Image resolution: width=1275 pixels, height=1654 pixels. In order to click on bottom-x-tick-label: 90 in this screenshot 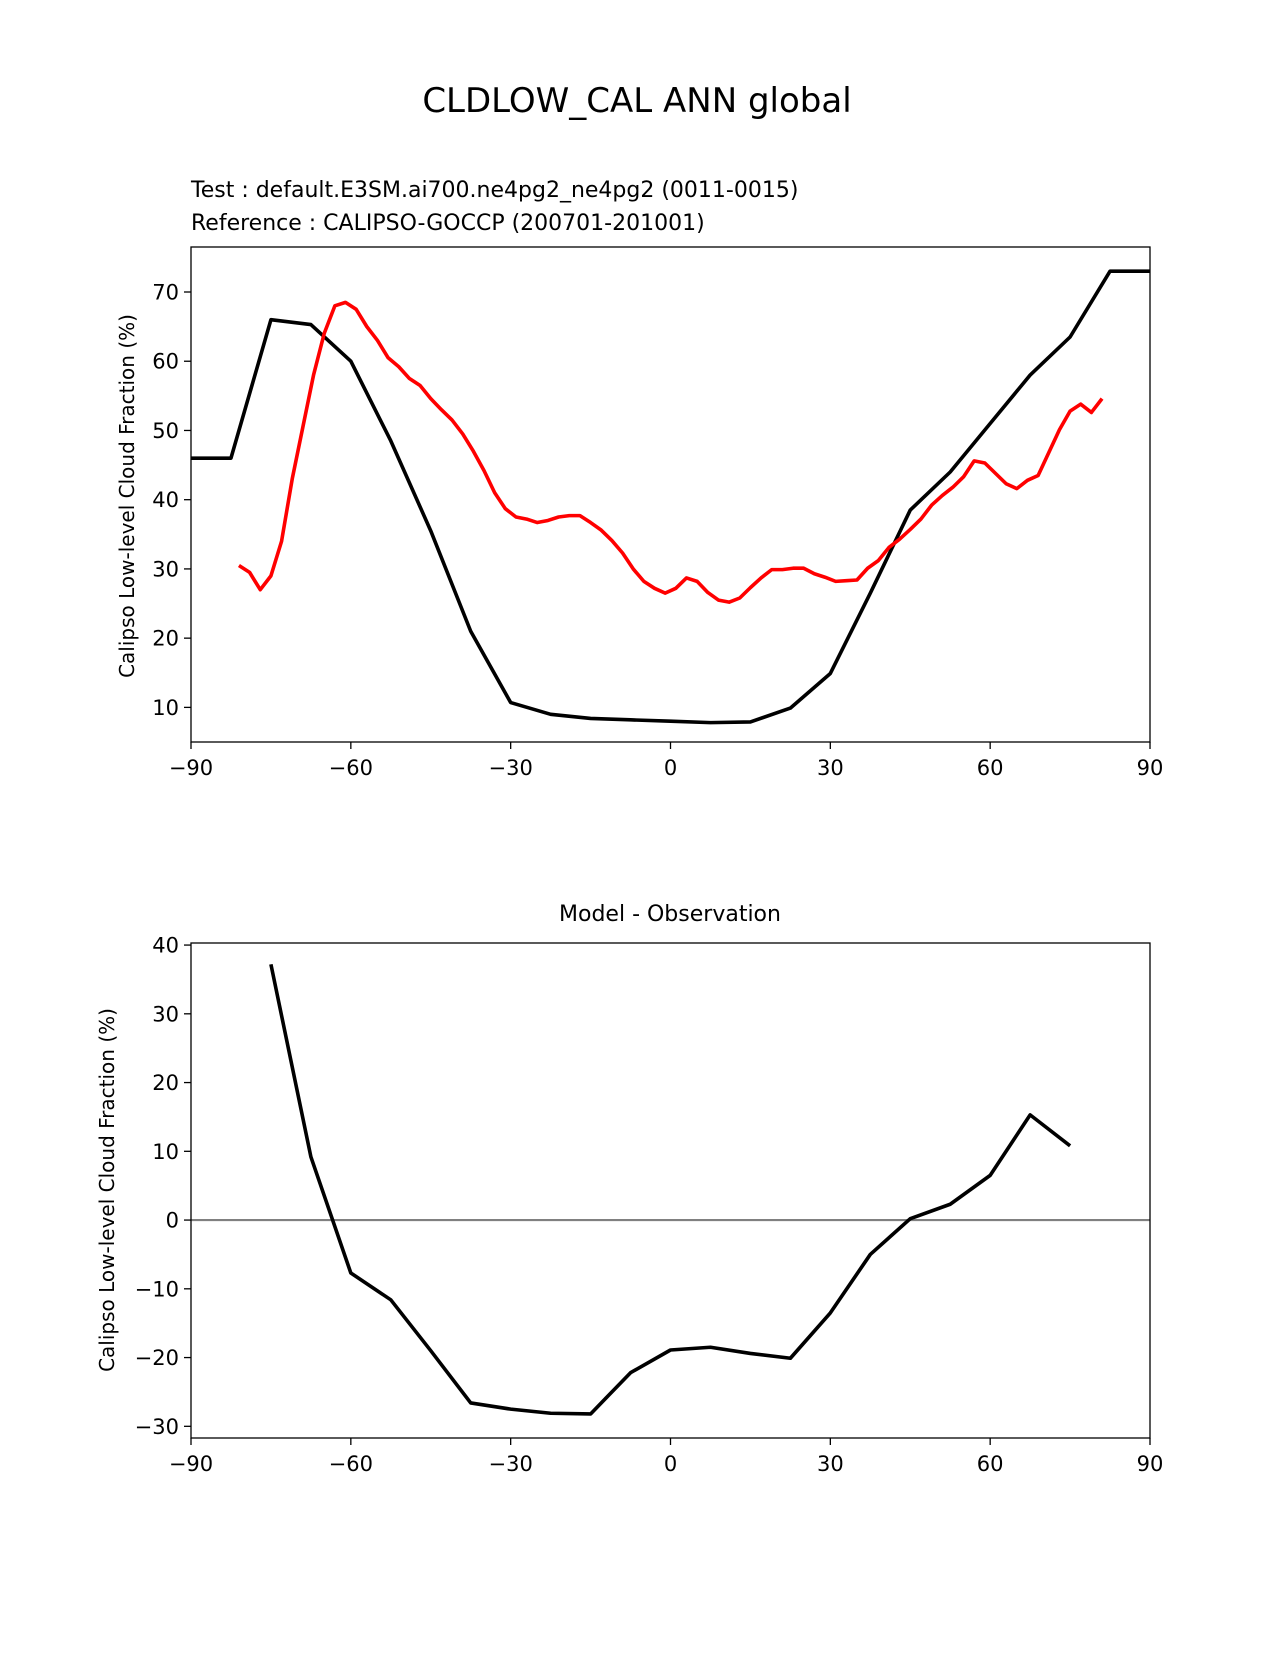, I will do `click(1150, 1464)`.